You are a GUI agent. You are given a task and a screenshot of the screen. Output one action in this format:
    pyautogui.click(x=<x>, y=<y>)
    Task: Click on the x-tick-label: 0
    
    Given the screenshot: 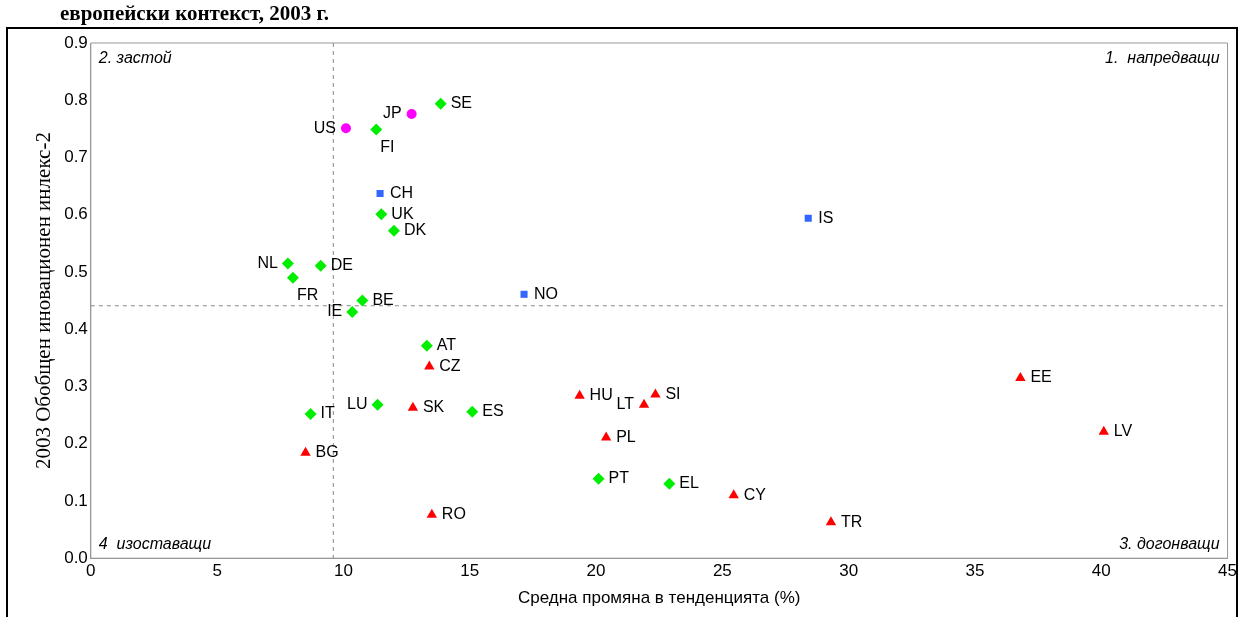 What is the action you would take?
    pyautogui.click(x=91, y=571)
    